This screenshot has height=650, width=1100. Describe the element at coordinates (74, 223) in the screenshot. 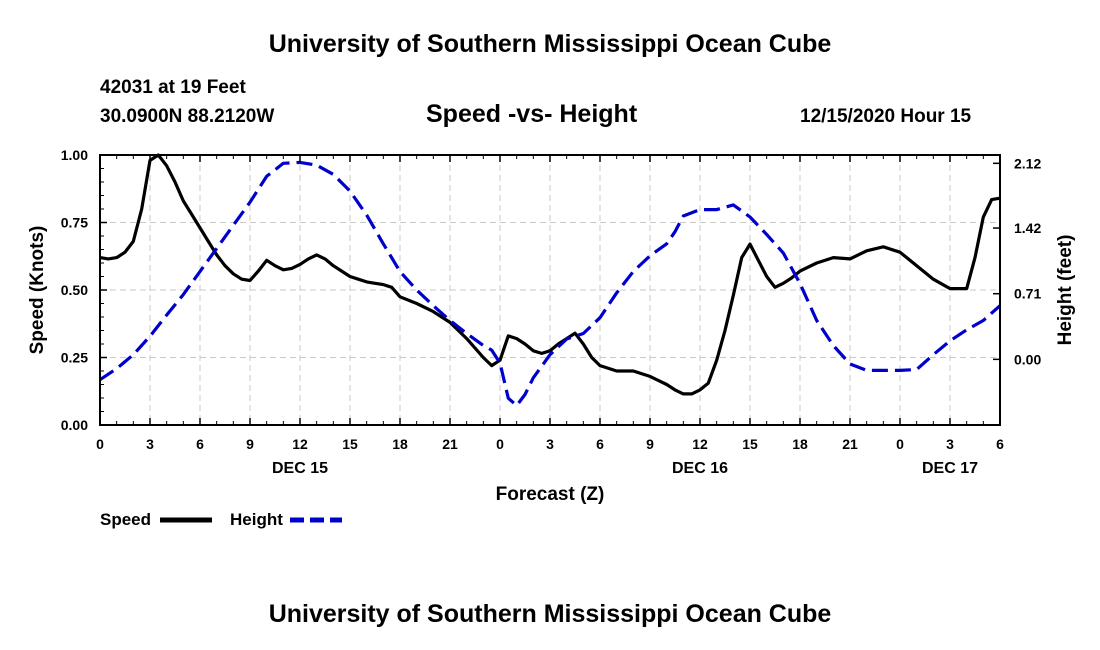

I see `y-tick-label: 0.75` at that location.